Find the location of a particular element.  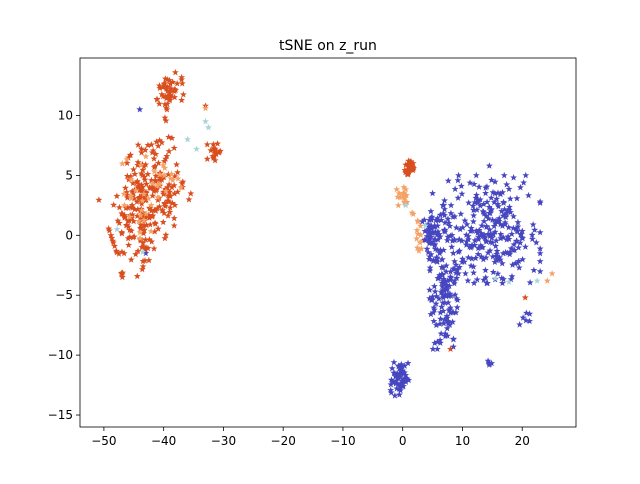

y-tick-label: −10 is located at coordinates (60, 355).